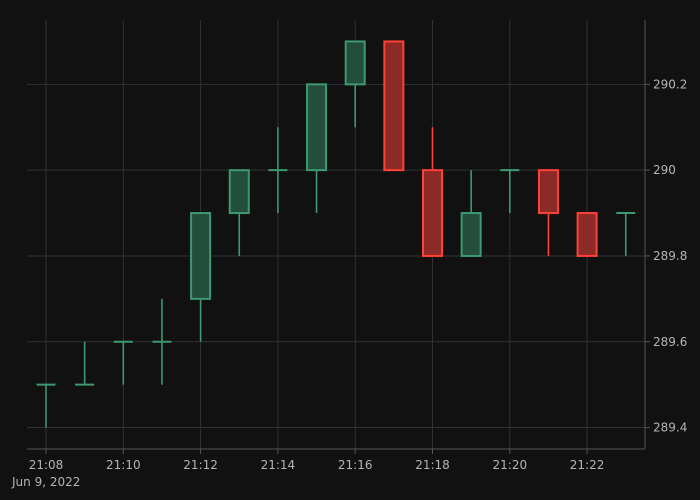 This screenshot has width=700, height=500. I want to click on x-tick-label: 21:16, so click(355, 465).